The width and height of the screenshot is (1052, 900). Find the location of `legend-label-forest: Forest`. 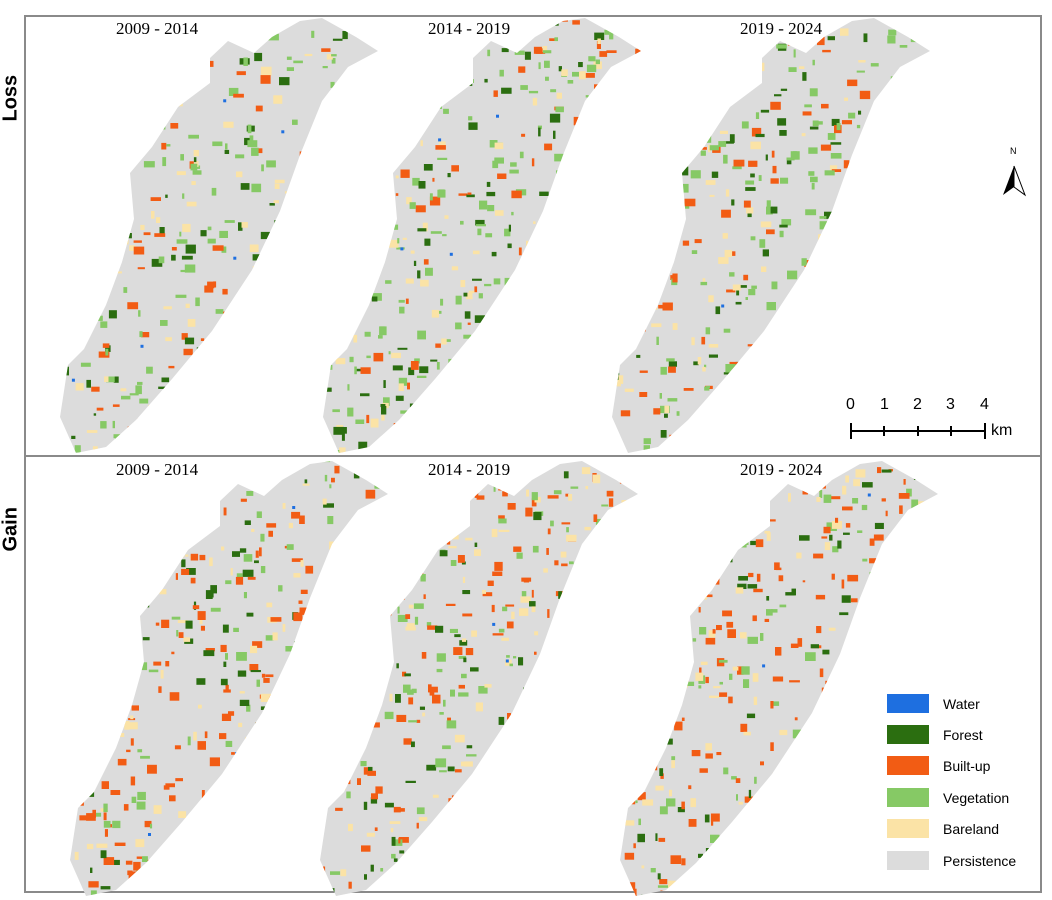

legend-label-forest: Forest is located at coordinates (963, 734).